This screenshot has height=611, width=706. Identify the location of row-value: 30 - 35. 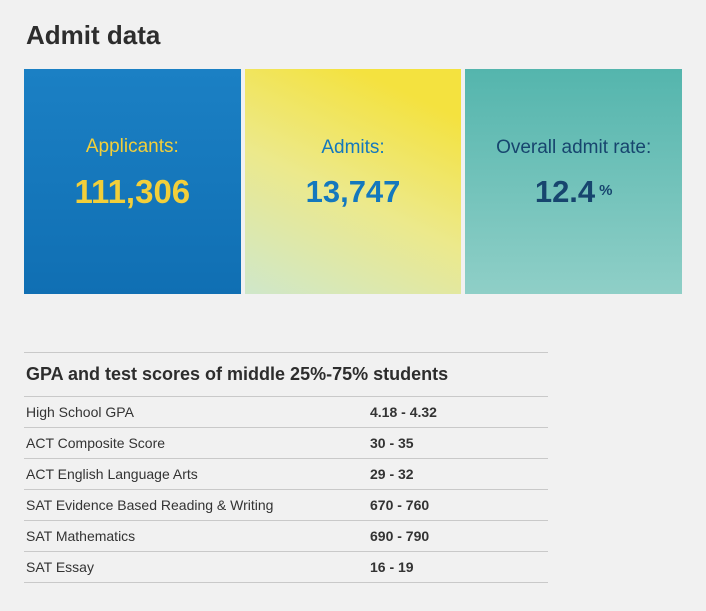
(392, 443).